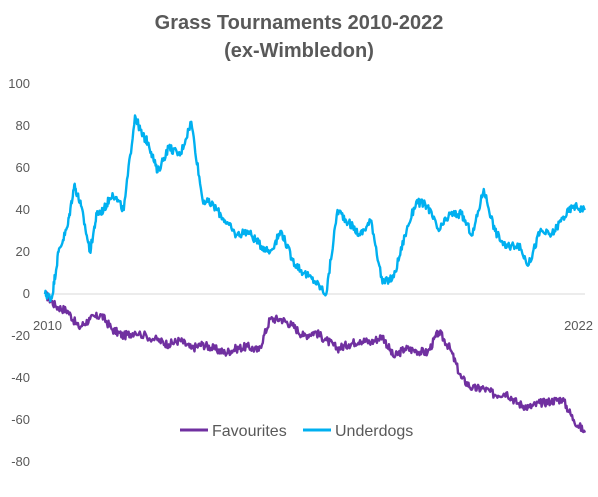 The image size is (598, 497). What do you see at coordinates (19, 272) in the screenshot?
I see `y-axis-tick-labels: 100 80 60 40 20 0 -20 -40 -60 -80` at bounding box center [19, 272].